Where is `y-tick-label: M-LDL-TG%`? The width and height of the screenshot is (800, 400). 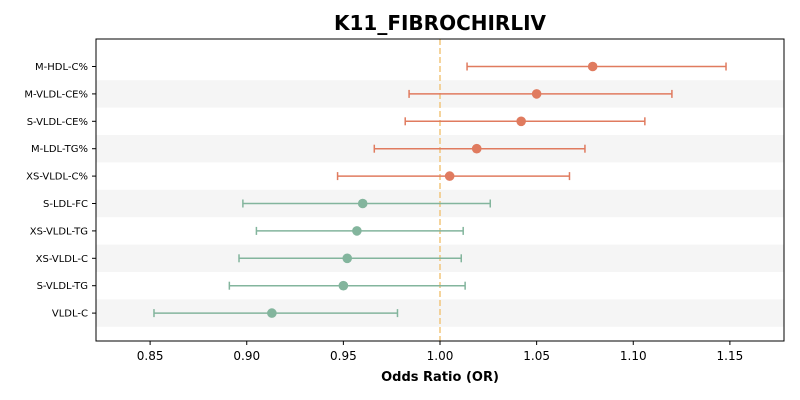
y-tick-label: M-LDL-TG% is located at coordinates (59, 149).